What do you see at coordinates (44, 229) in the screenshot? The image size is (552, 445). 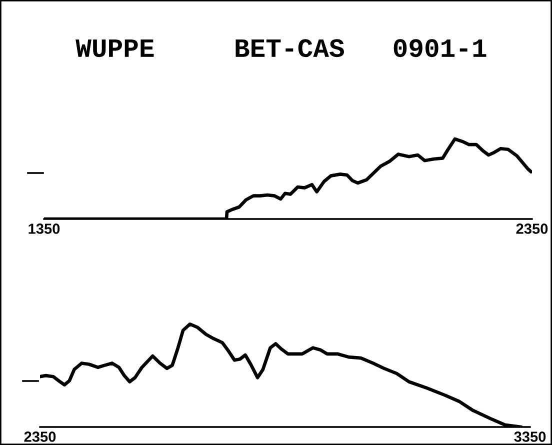 I see `x-tick-label: 1350` at bounding box center [44, 229].